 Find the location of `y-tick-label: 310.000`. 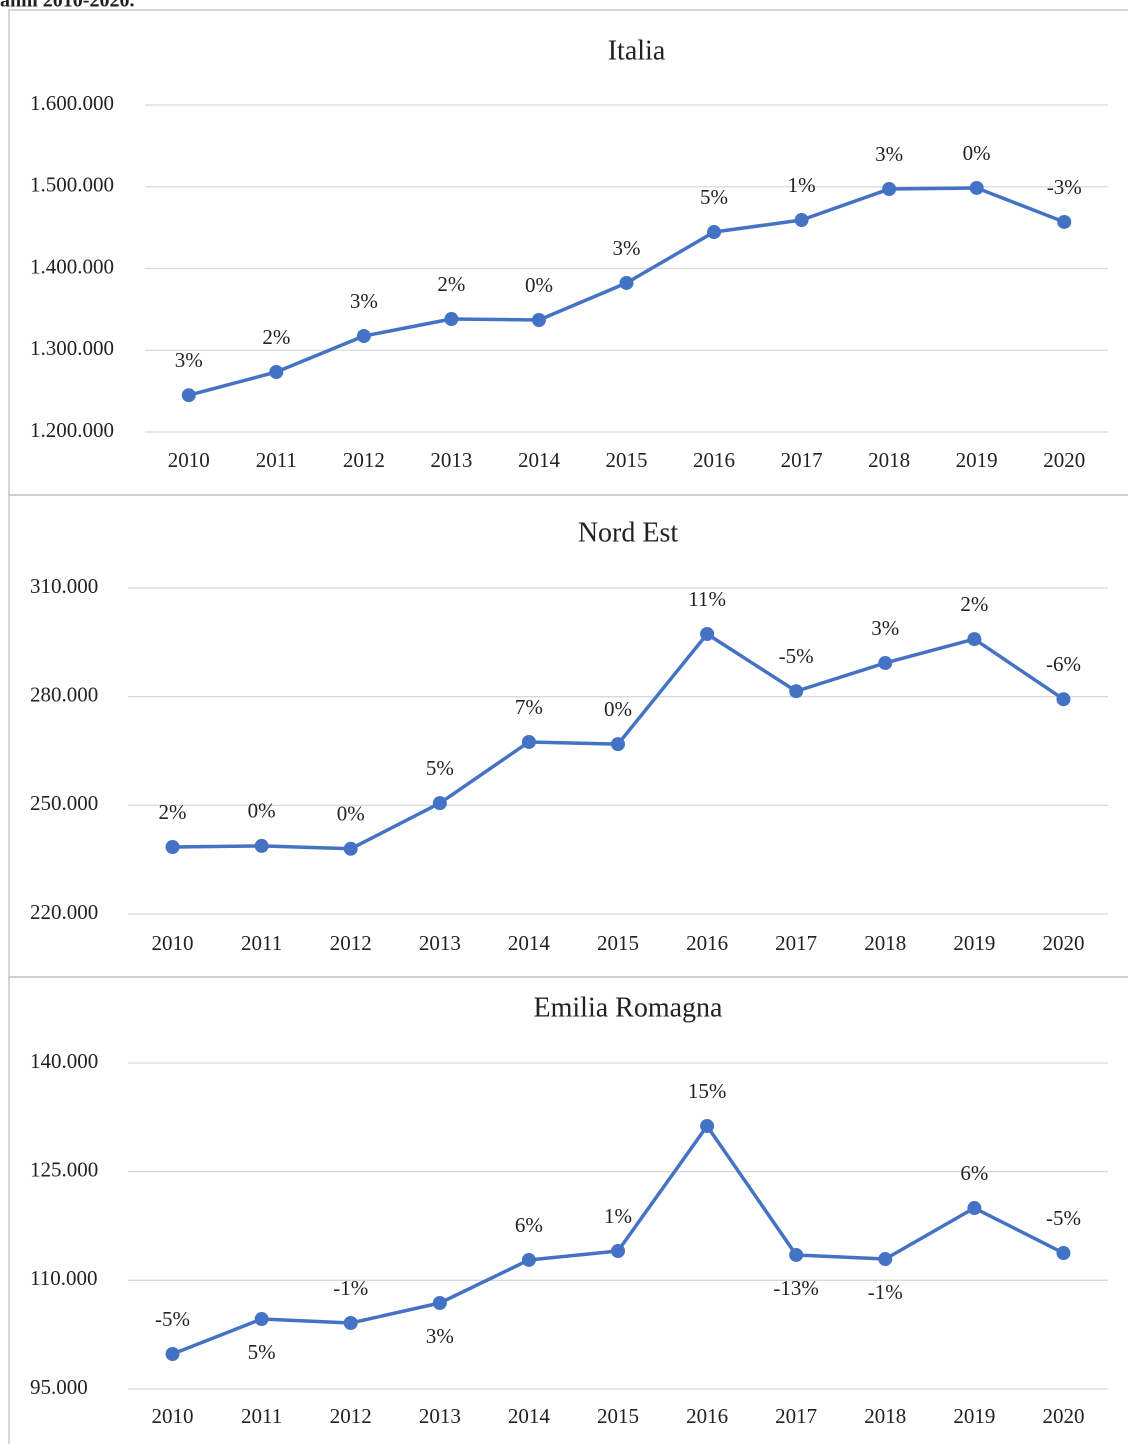

y-tick-label: 310.000 is located at coordinates (64, 586).